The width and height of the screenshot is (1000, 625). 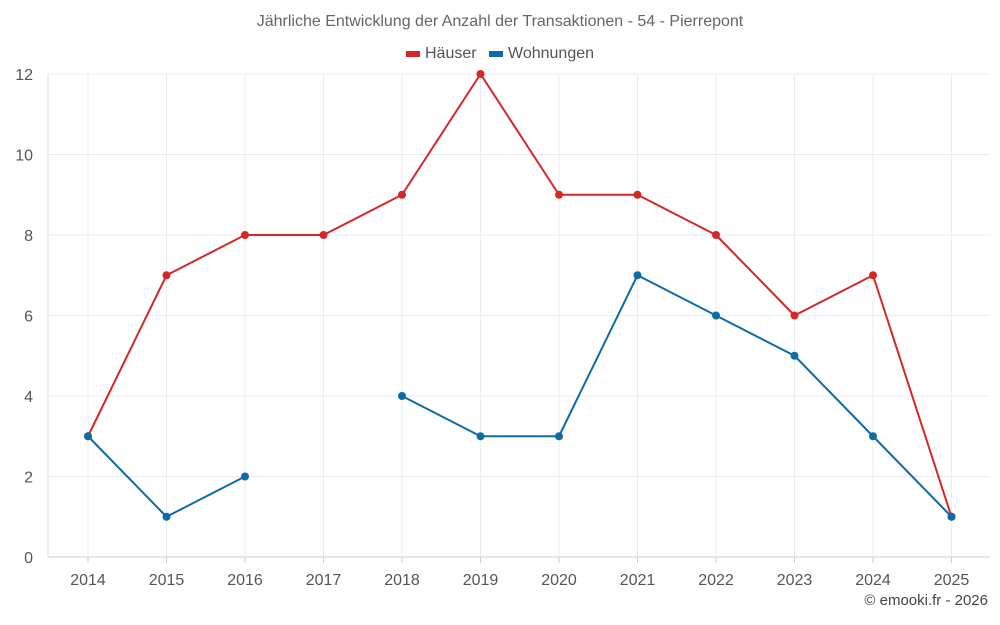 What do you see at coordinates (28, 397) in the screenshot?
I see `y-tick-label: 4` at bounding box center [28, 397].